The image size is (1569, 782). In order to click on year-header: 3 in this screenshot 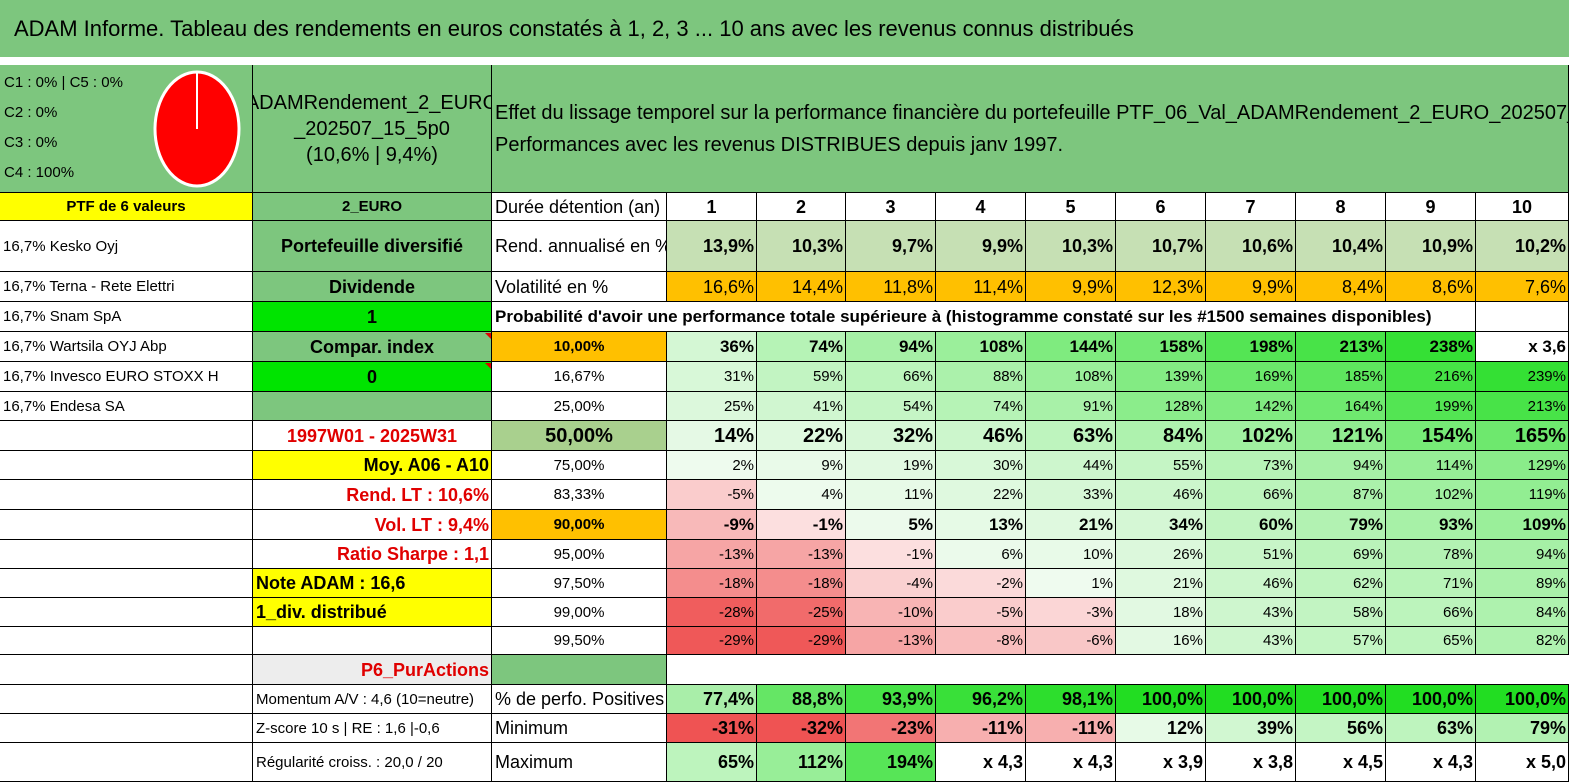, I will do `click(891, 207)`.